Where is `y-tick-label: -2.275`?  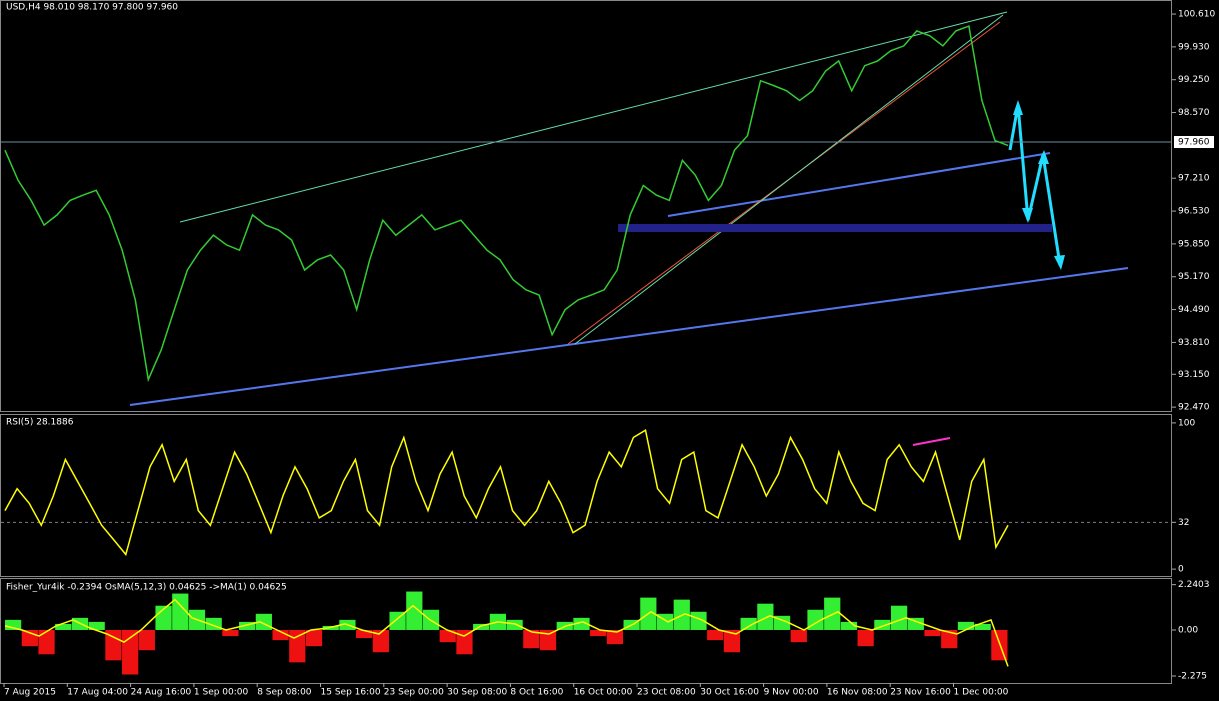
y-tick-label: -2.275 is located at coordinates (1192, 677).